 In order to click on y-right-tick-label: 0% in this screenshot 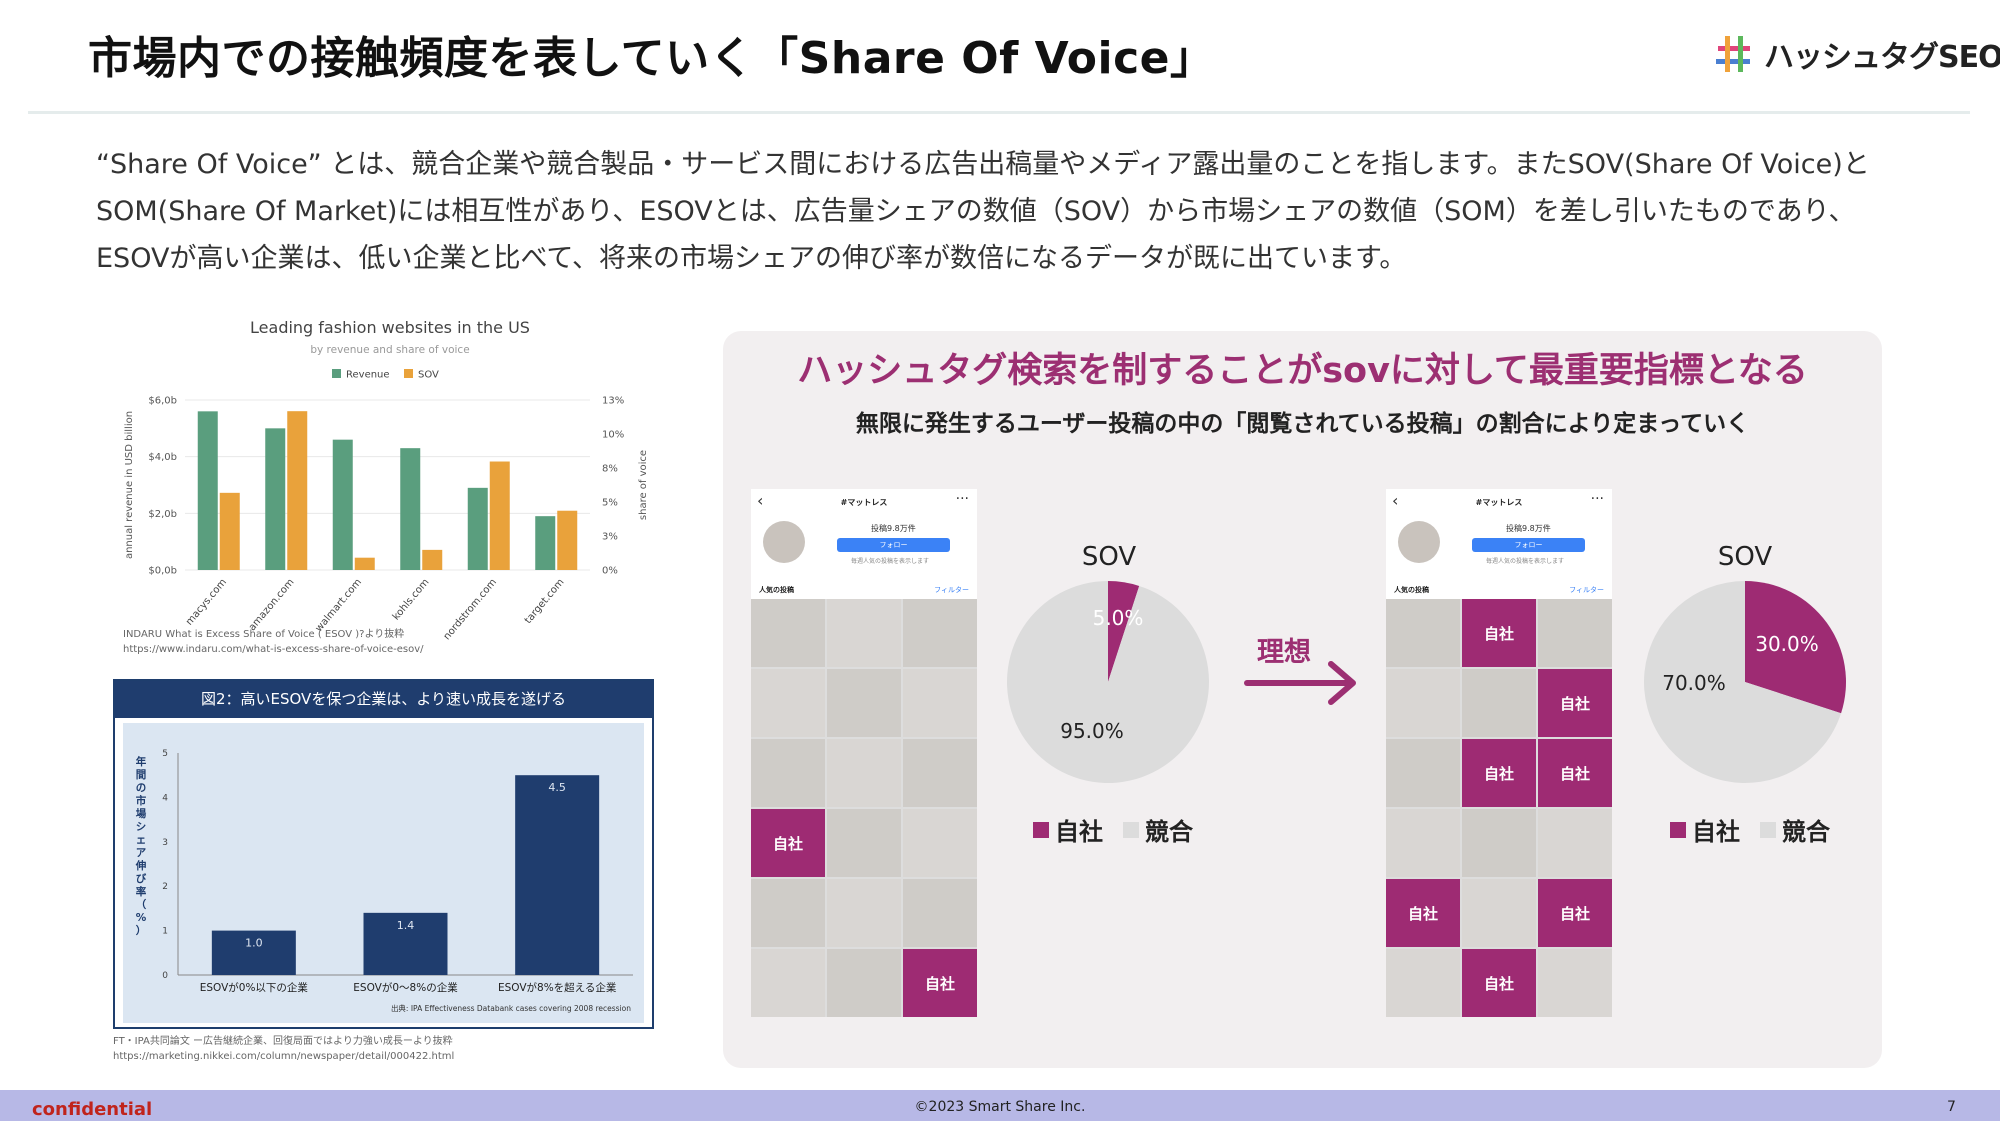, I will do `click(610, 571)`.